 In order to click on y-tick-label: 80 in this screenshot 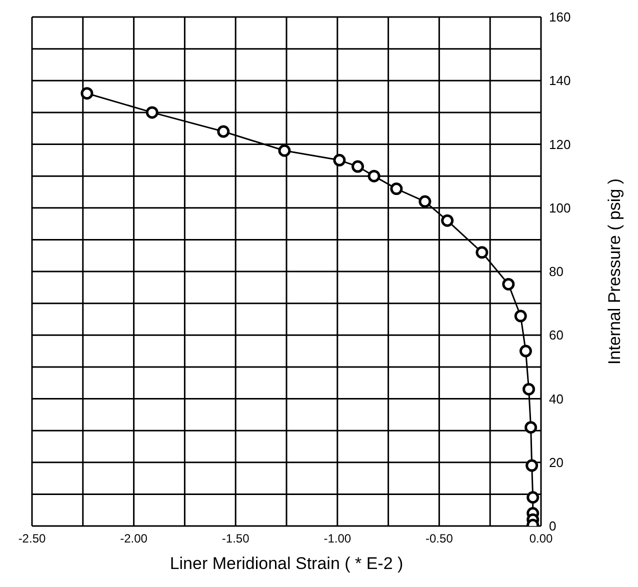, I will do `click(556, 272)`.